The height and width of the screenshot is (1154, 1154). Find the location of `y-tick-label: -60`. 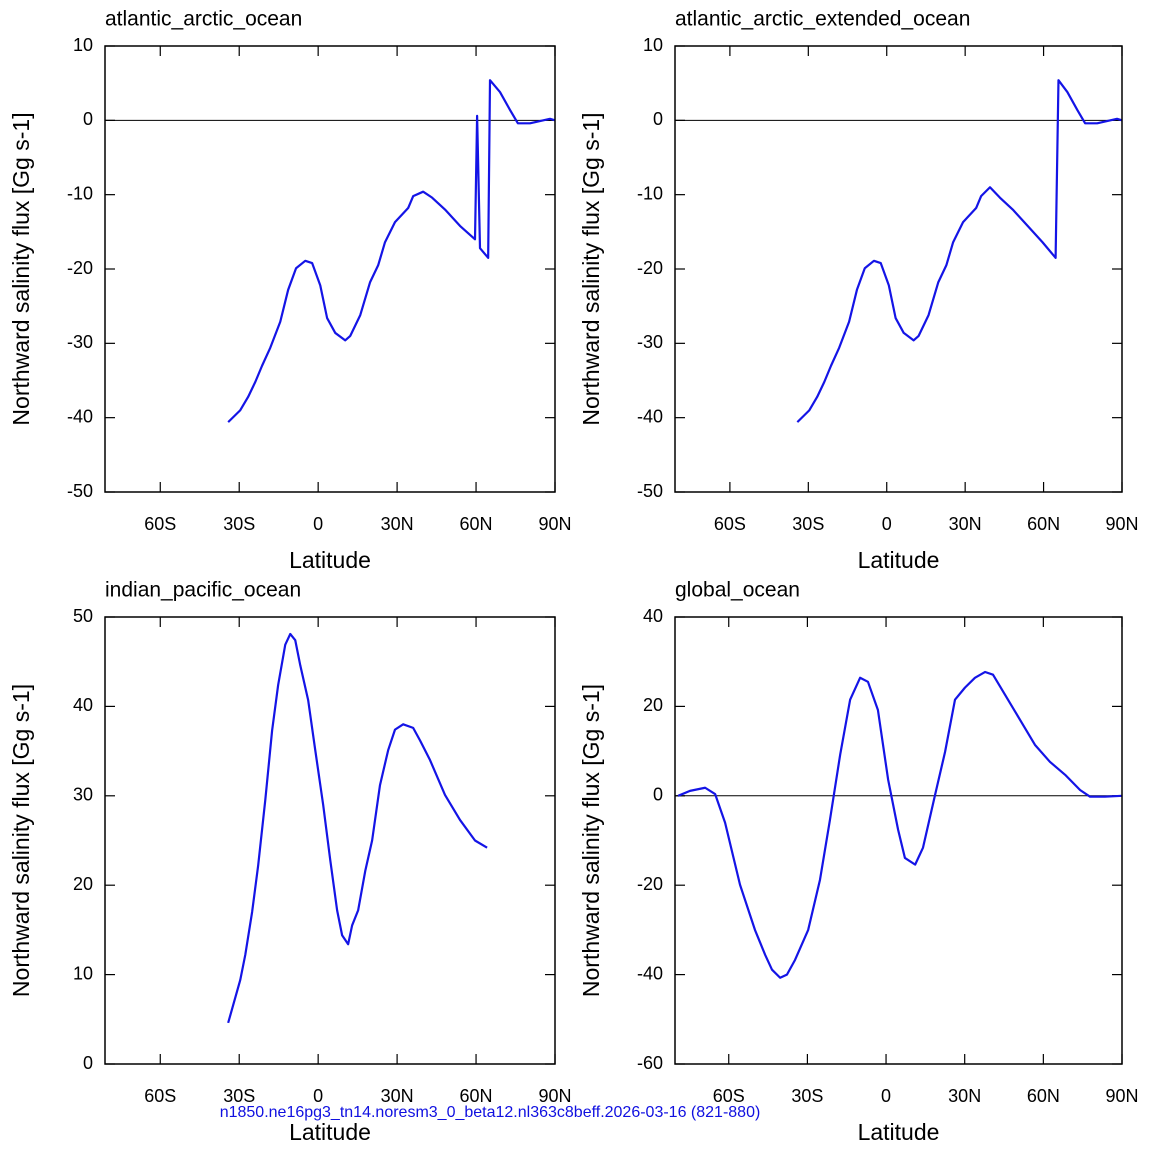

y-tick-label: -60 is located at coordinates (650, 1063).